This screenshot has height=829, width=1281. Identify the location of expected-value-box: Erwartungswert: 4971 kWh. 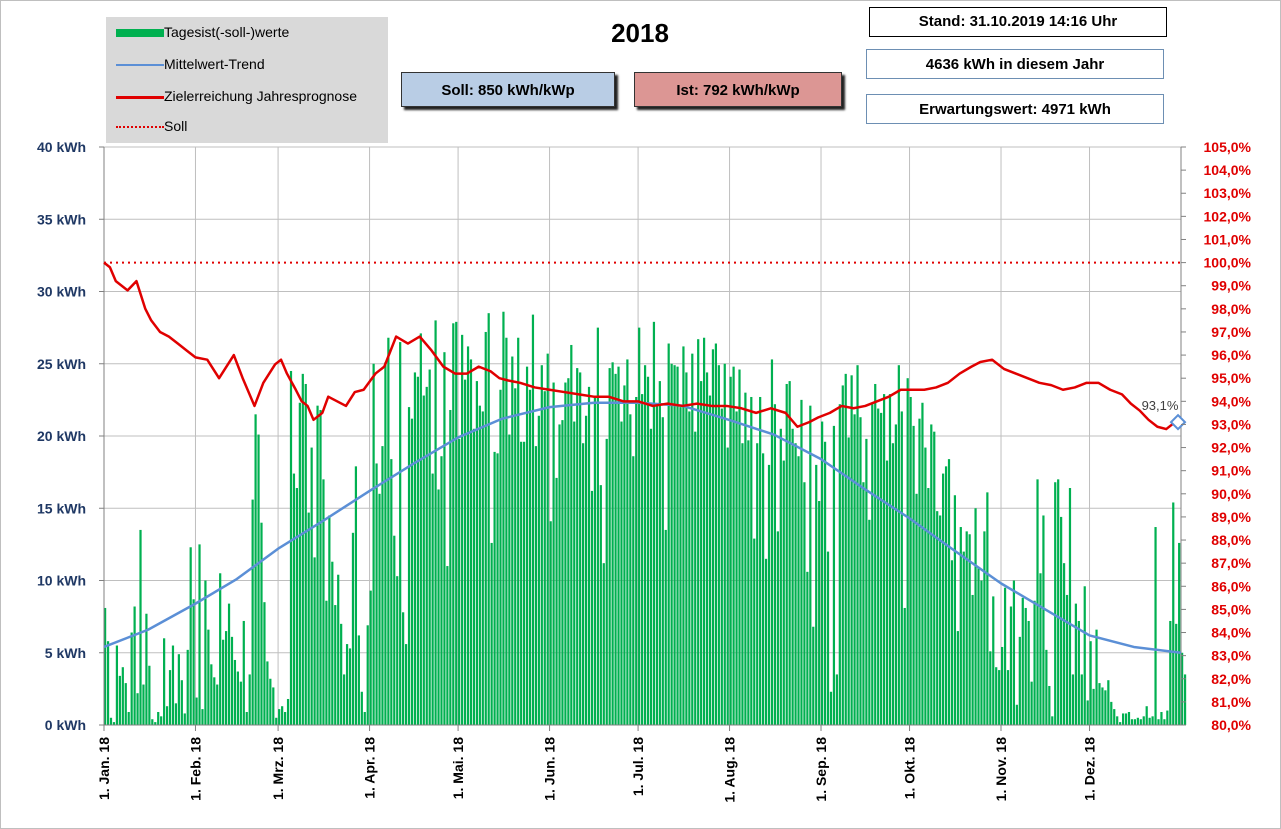
(1015, 109).